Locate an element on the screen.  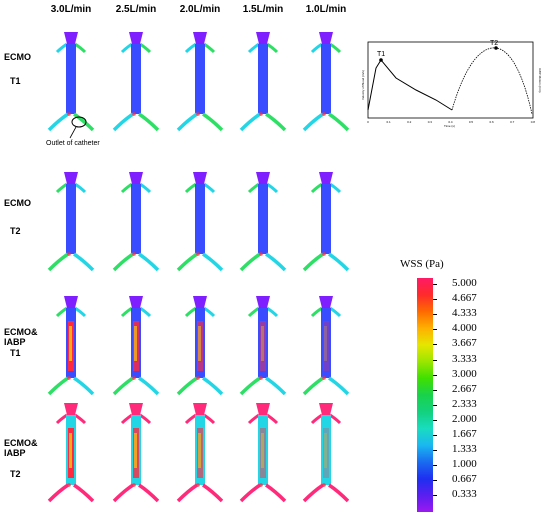
colorbar-tick-label: 1.667 is located at coordinates (464, 434).